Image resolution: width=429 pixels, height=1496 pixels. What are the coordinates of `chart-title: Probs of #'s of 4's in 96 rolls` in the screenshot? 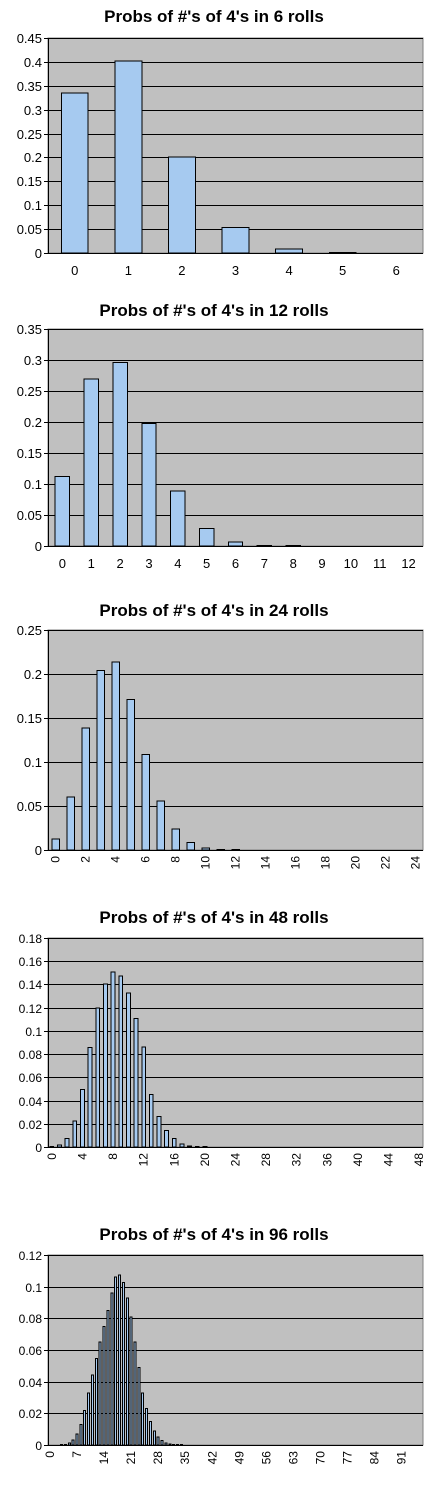 It's located at (213, 1234).